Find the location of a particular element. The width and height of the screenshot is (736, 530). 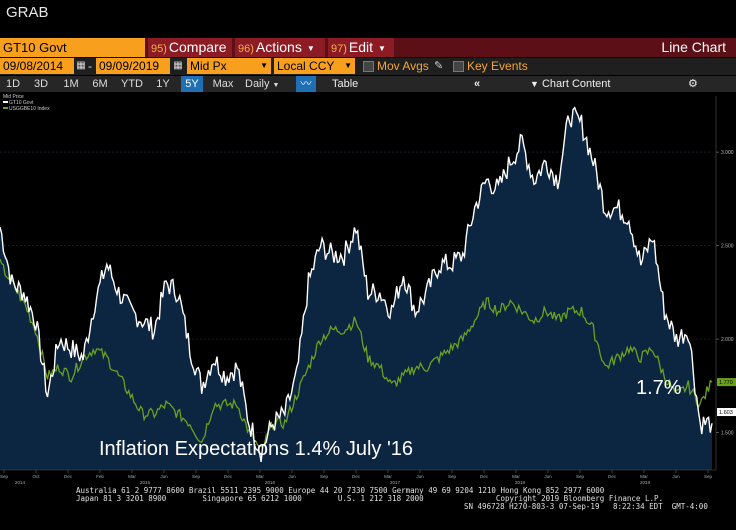

legend-label: USGGBE10 Index is located at coordinates (29, 109).